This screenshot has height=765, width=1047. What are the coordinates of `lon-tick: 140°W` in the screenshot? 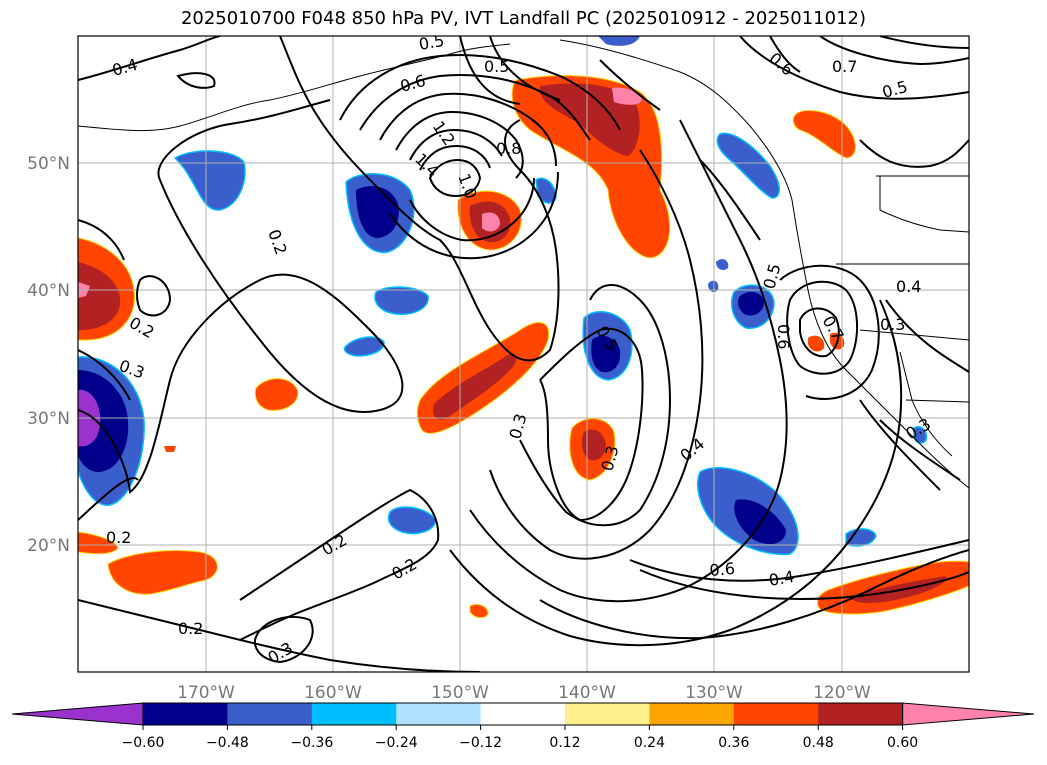 It's located at (587, 693).